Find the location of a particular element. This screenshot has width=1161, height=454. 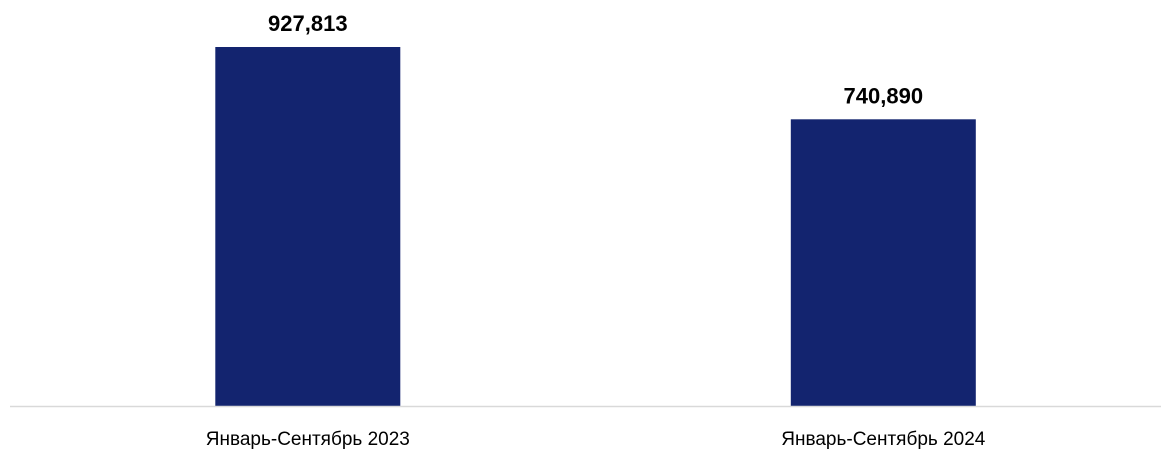

x-tick-label-2: Январь-Сентябрь 2024 is located at coordinates (883, 439).